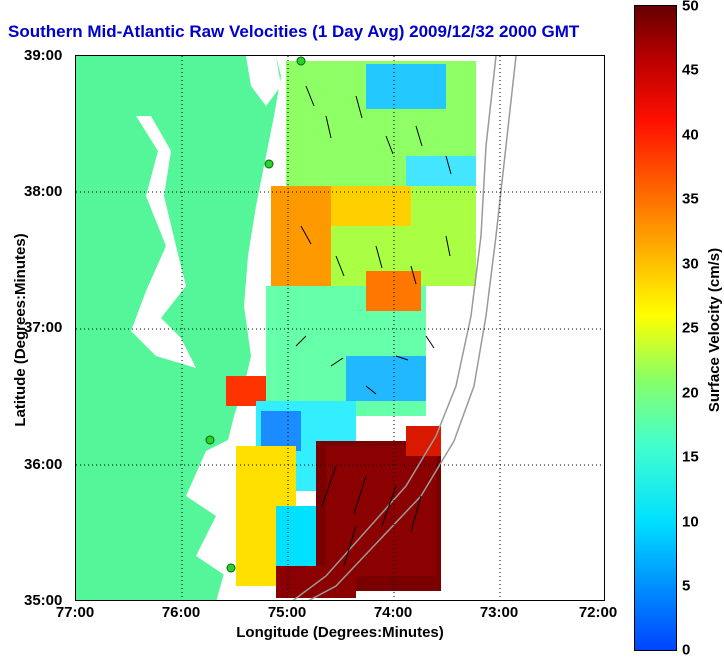  What do you see at coordinates (20, 330) in the screenshot?
I see `y-axis-label: Latitude (Degrees:Minutes)` at bounding box center [20, 330].